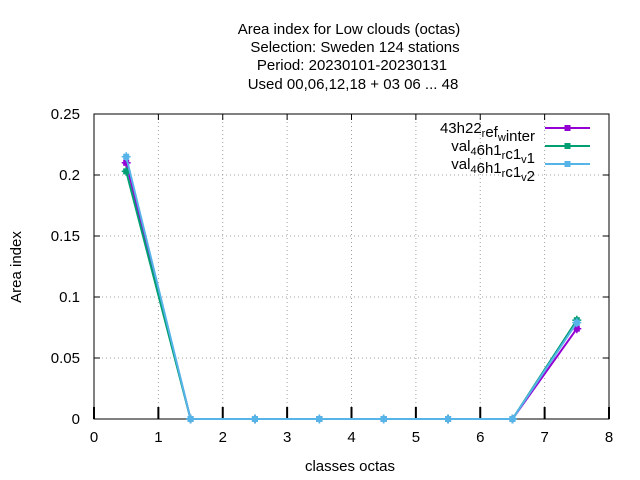 The image size is (640, 480). What do you see at coordinates (69, 297) in the screenshot?
I see `y-tick-label: 0.1` at bounding box center [69, 297].